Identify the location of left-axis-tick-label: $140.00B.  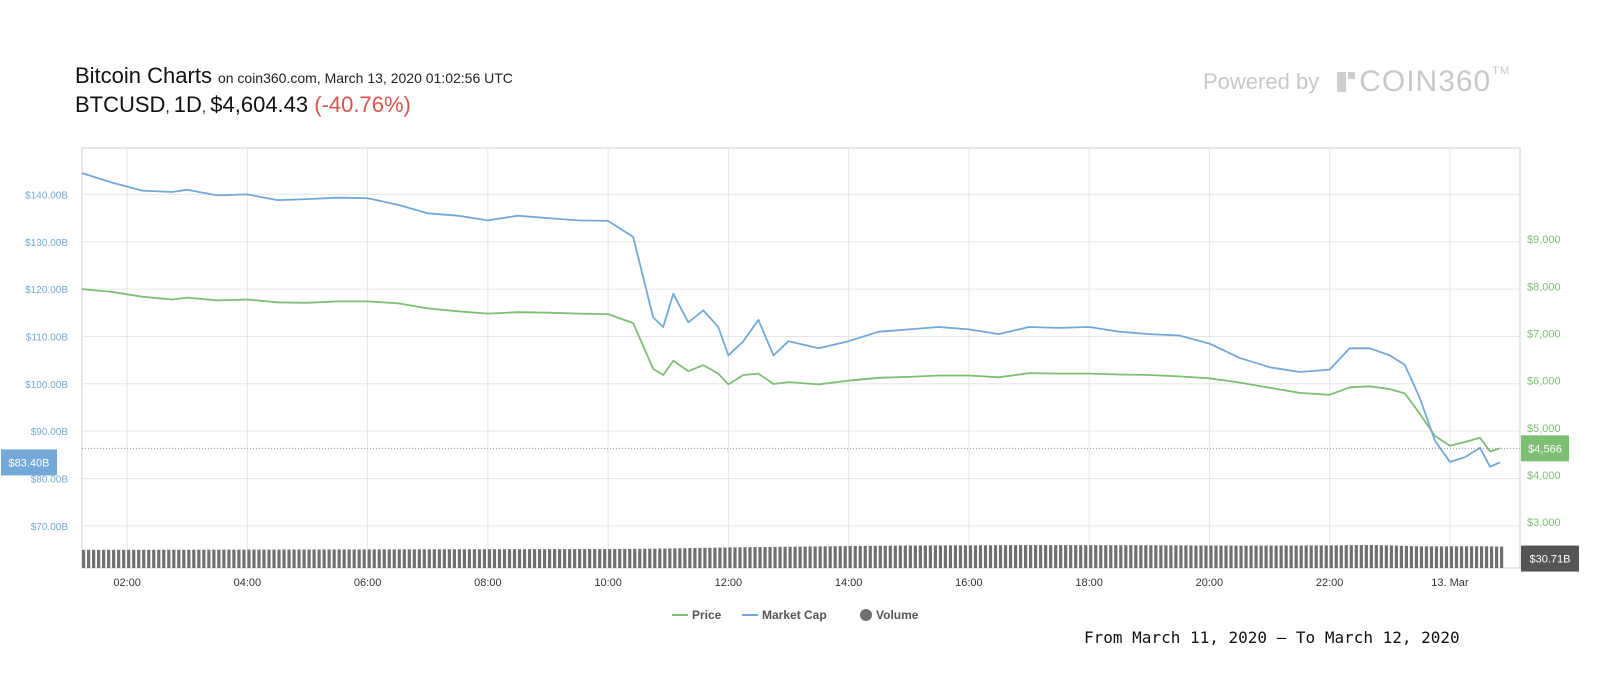
(46, 195).